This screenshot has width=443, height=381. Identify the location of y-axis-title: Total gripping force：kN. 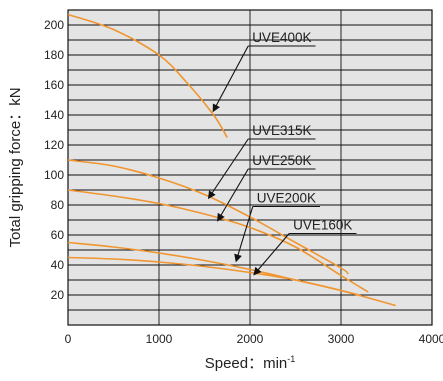
(15, 167).